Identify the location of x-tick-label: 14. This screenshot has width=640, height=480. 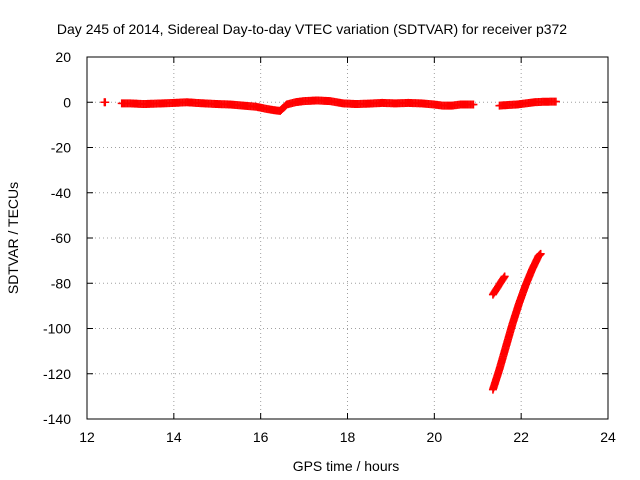
(174, 437).